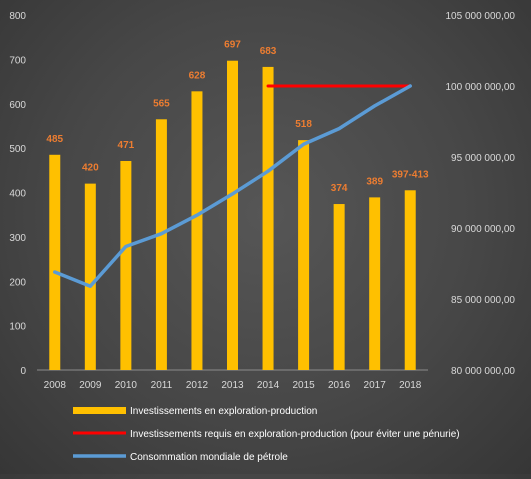 The height and width of the screenshot is (479, 531). I want to click on legend-label: Consommation mondiale de pétrole, so click(209, 457).